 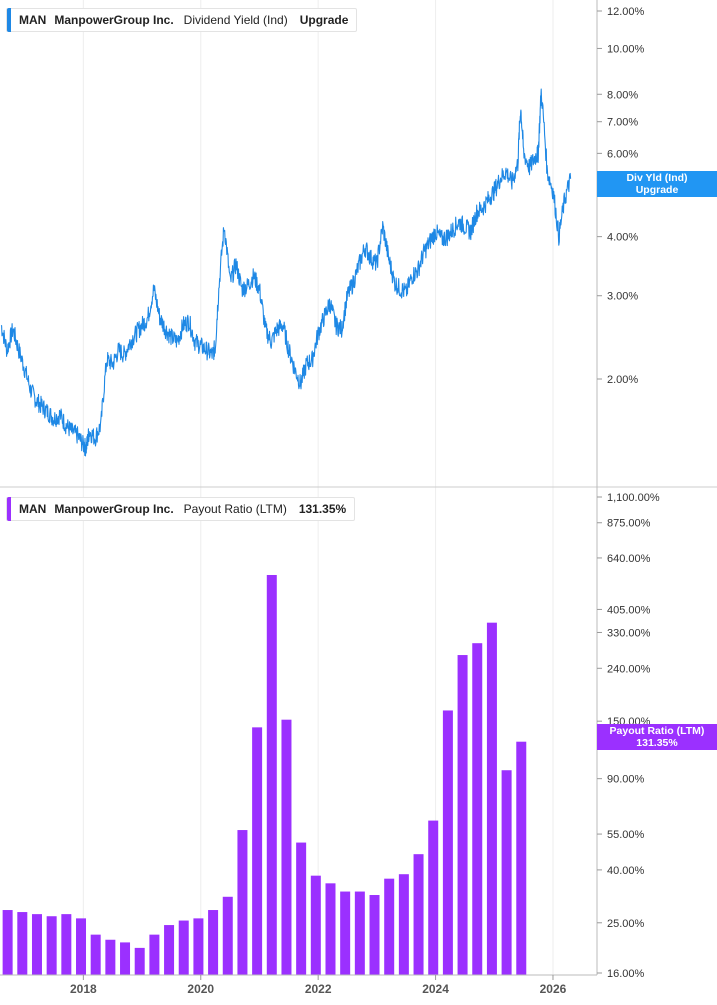 What do you see at coordinates (114, 20) in the screenshot?
I see `yield-legend-company: ManpowerGroup Inc.` at bounding box center [114, 20].